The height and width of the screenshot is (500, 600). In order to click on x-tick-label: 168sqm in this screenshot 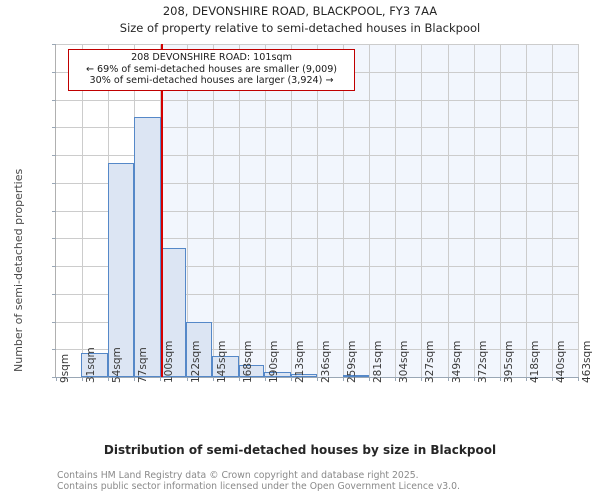, I will do `click(247, 361)`.